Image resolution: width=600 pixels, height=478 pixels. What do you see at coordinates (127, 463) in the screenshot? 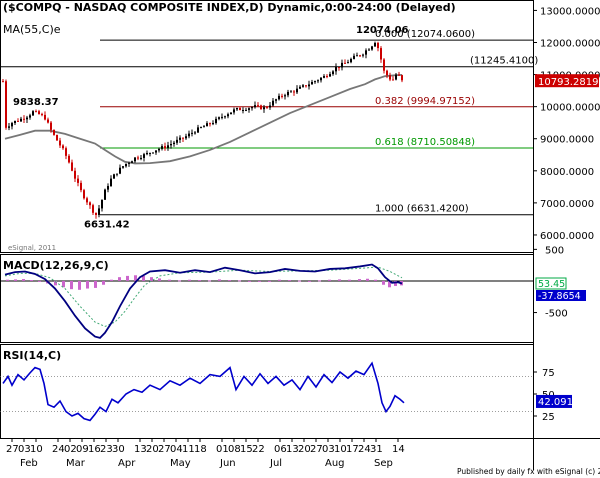
I see `month-label: Apr` at bounding box center [127, 463].